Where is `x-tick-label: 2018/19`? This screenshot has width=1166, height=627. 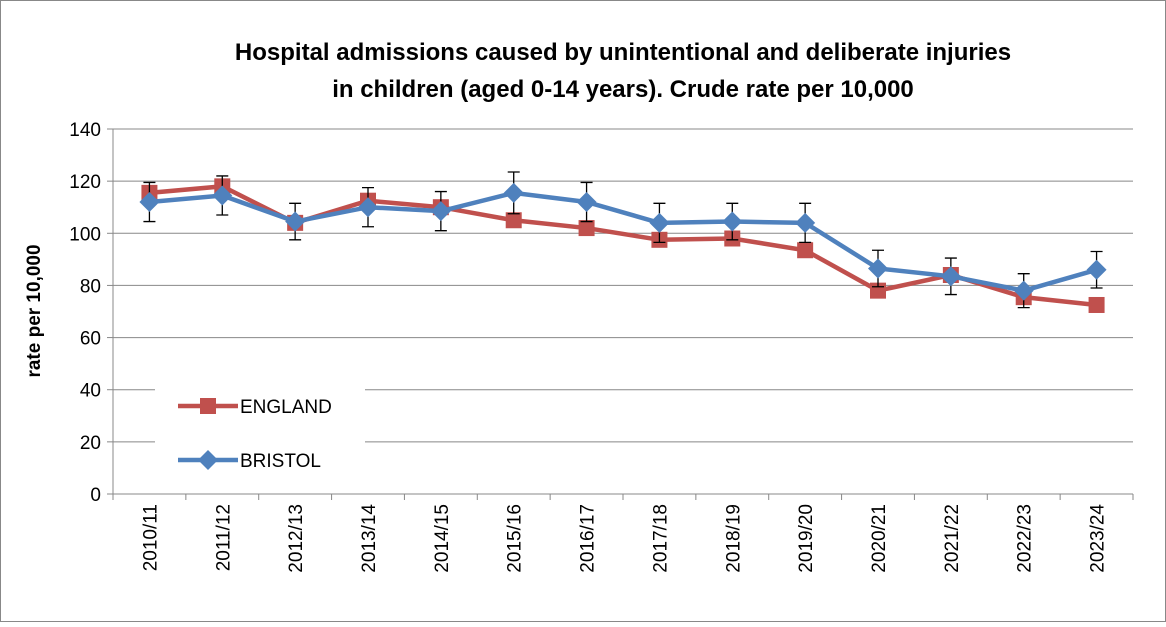
x-tick-label: 2018/19 is located at coordinates (733, 538).